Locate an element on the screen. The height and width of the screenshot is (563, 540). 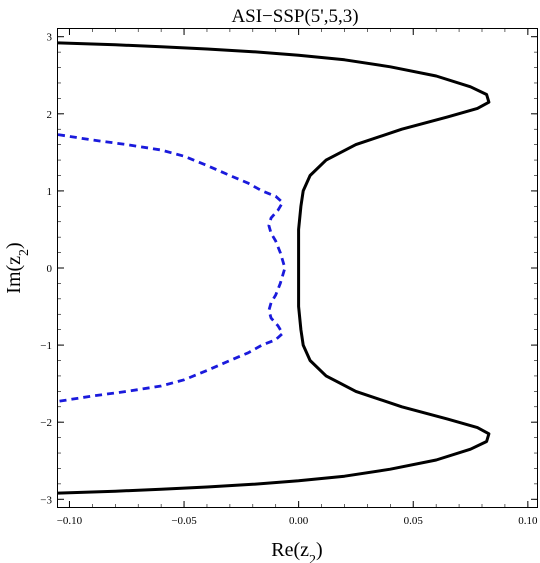
x-tick-label: −0.05 is located at coordinates (184, 521).